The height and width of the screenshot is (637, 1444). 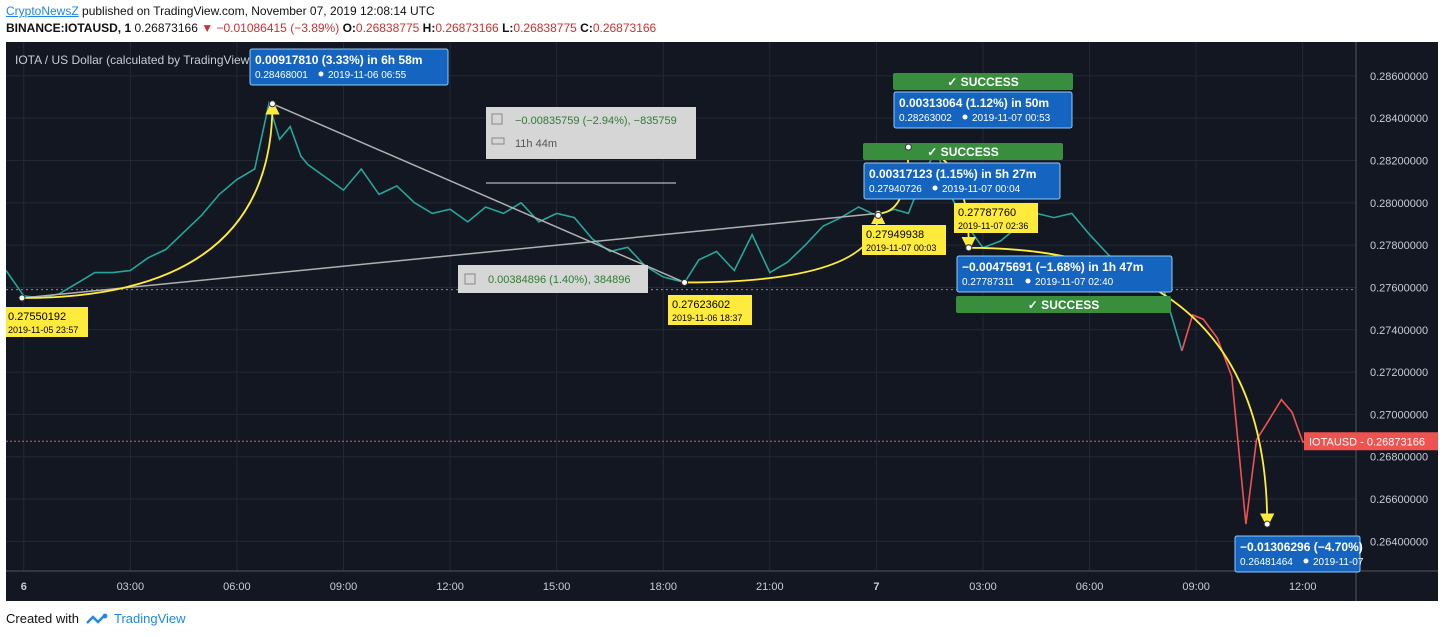 I want to click on publisher-link: CryptoNewsZ, so click(x=42, y=11).